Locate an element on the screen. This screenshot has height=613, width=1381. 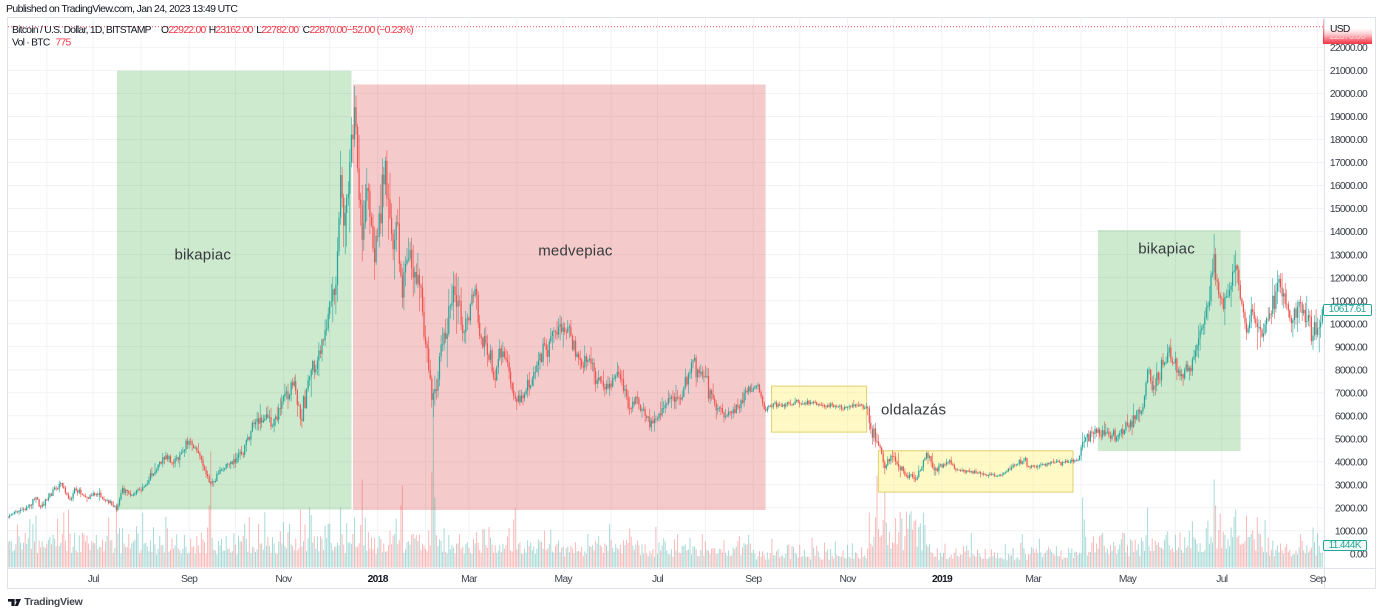
svg-text: O22922.00 is located at coordinates (183, 30).